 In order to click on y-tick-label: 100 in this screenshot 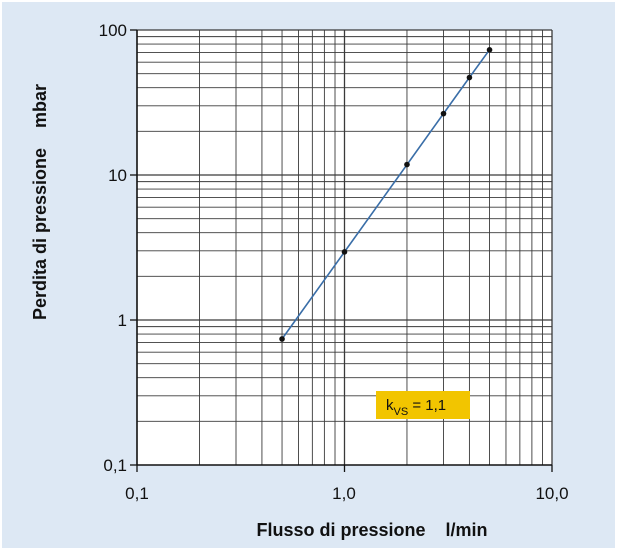, I will do `click(113, 30)`.